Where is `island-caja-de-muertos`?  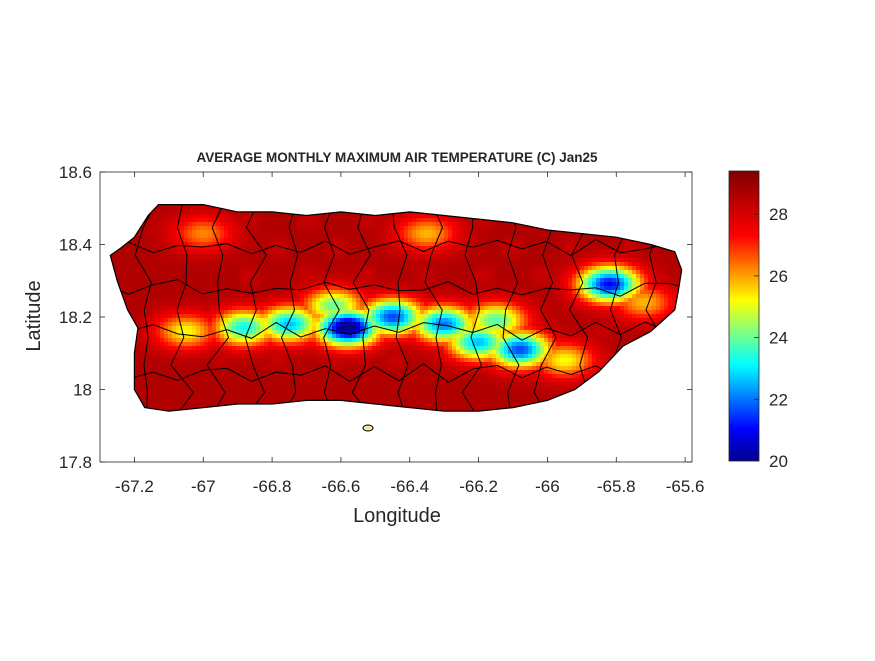 island-caja-de-muertos is located at coordinates (368, 428).